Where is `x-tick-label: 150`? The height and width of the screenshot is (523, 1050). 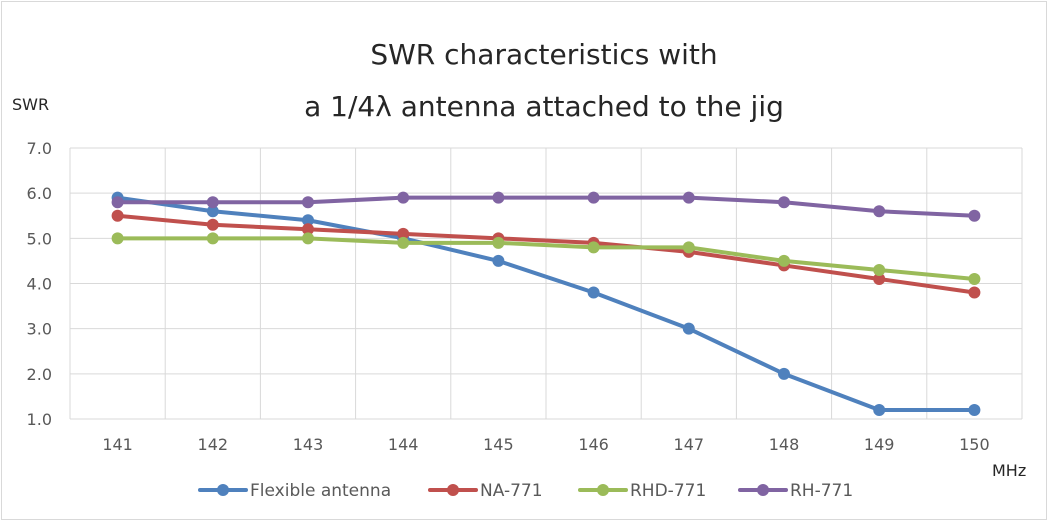 x-tick-label: 150 is located at coordinates (974, 444).